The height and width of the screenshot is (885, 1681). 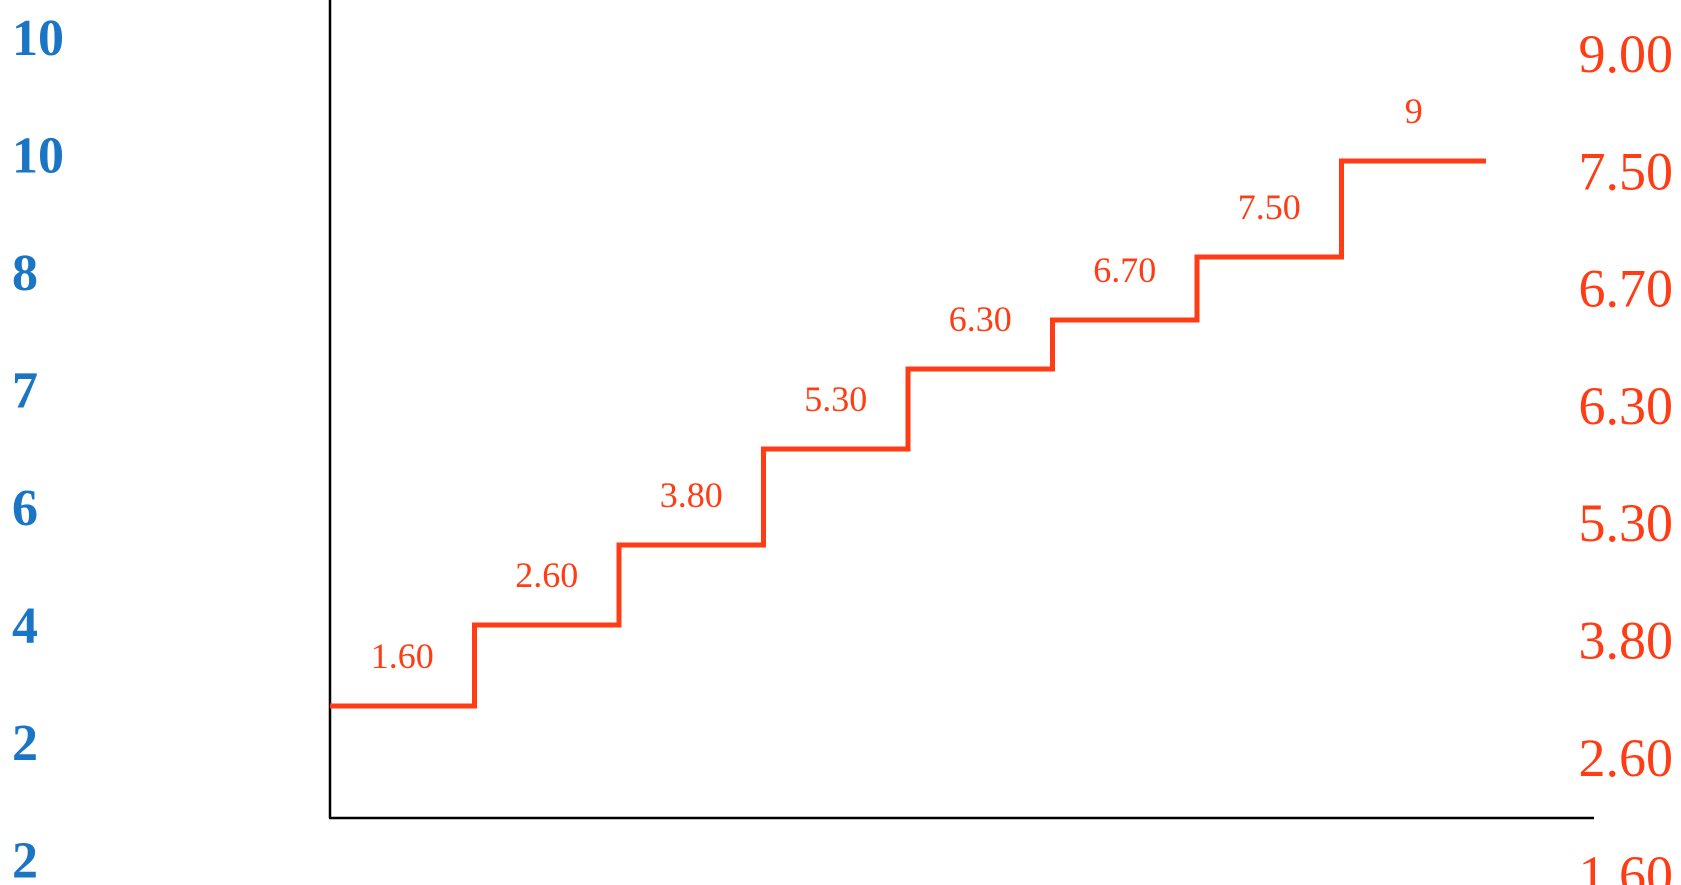 What do you see at coordinates (38, 156) in the screenshot?
I see `left-tick-label-2: 10` at bounding box center [38, 156].